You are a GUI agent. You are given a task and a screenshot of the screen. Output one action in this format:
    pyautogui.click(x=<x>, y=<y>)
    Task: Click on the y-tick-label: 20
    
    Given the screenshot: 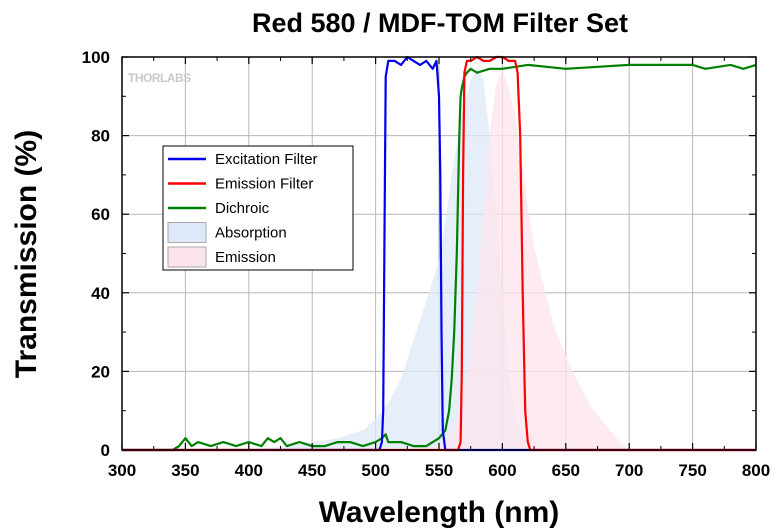 What is the action you would take?
    pyautogui.click(x=100, y=371)
    